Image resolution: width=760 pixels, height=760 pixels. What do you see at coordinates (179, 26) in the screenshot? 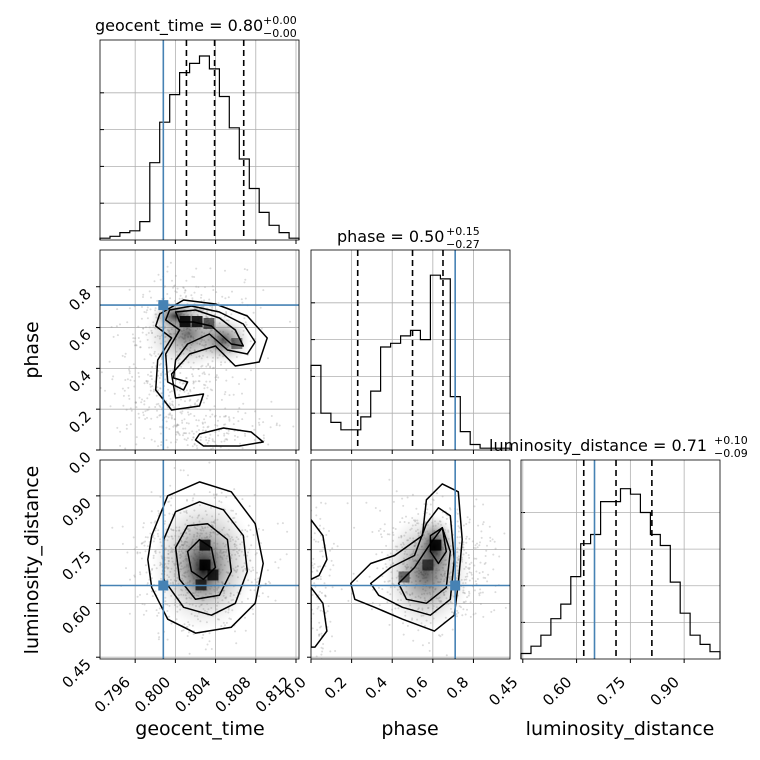
I see `title-geocent-time: geocent_time = 0.80` at bounding box center [179, 26].